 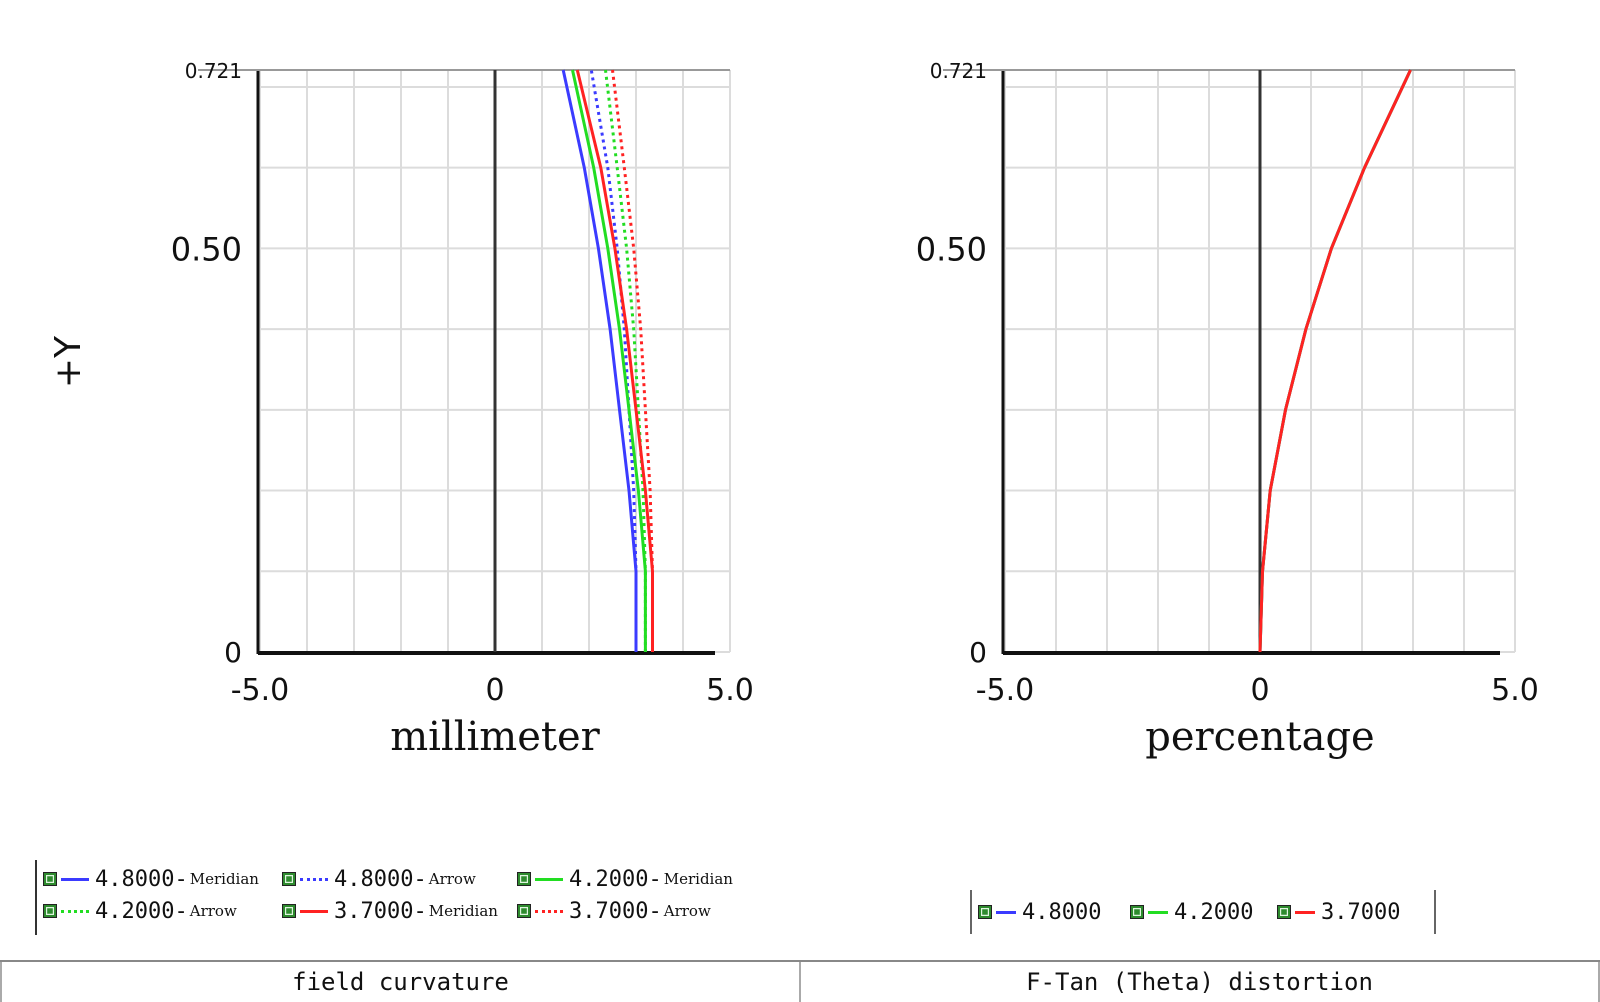 What do you see at coordinates (1199, 982) in the screenshot?
I see `tab-distortion: F-Tan (Theta) distortion` at bounding box center [1199, 982].